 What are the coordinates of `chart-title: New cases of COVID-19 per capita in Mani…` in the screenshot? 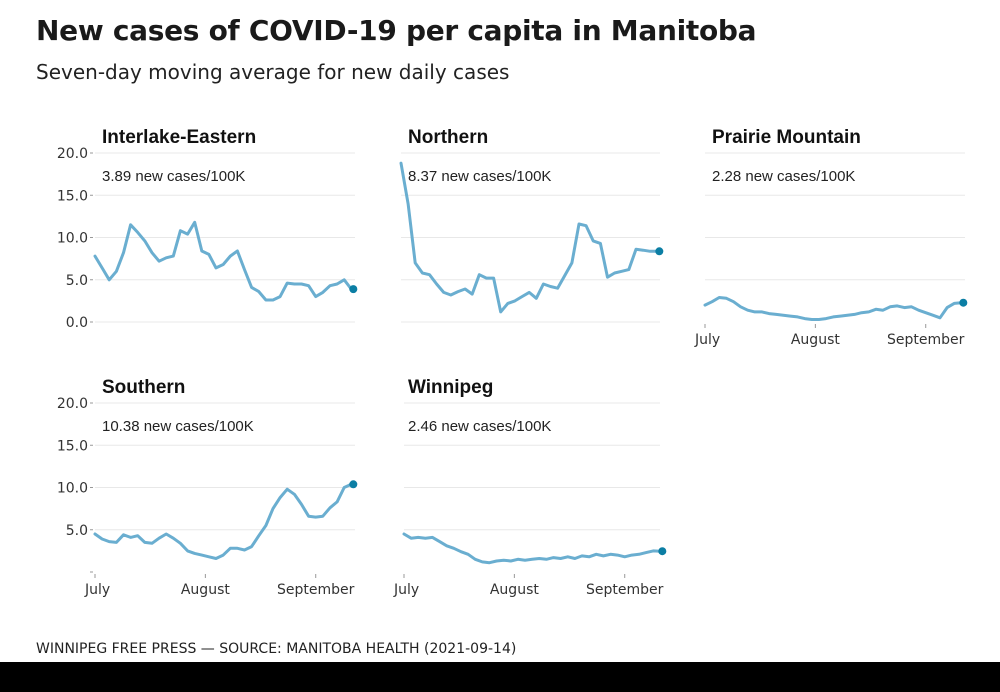 It's located at (396, 30).